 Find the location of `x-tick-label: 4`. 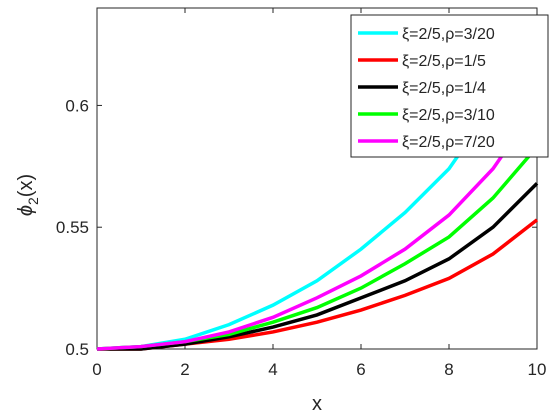

x-tick-label: 4 is located at coordinates (272, 369).